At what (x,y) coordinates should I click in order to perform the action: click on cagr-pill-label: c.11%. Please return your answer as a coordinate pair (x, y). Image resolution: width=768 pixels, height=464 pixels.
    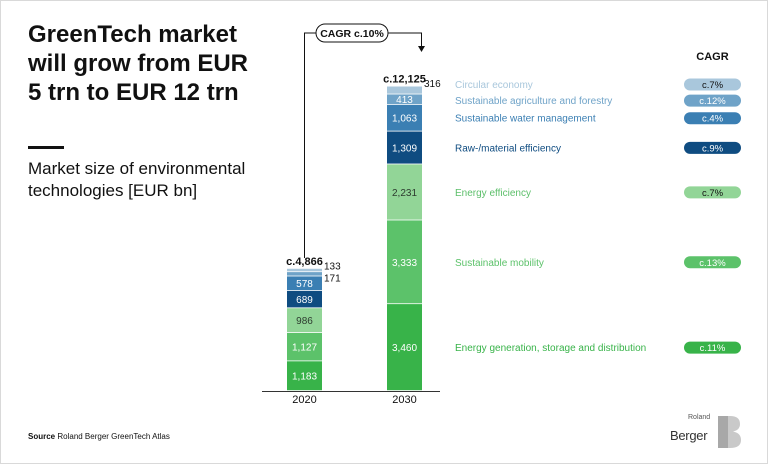
    Looking at the image, I should click on (713, 348).